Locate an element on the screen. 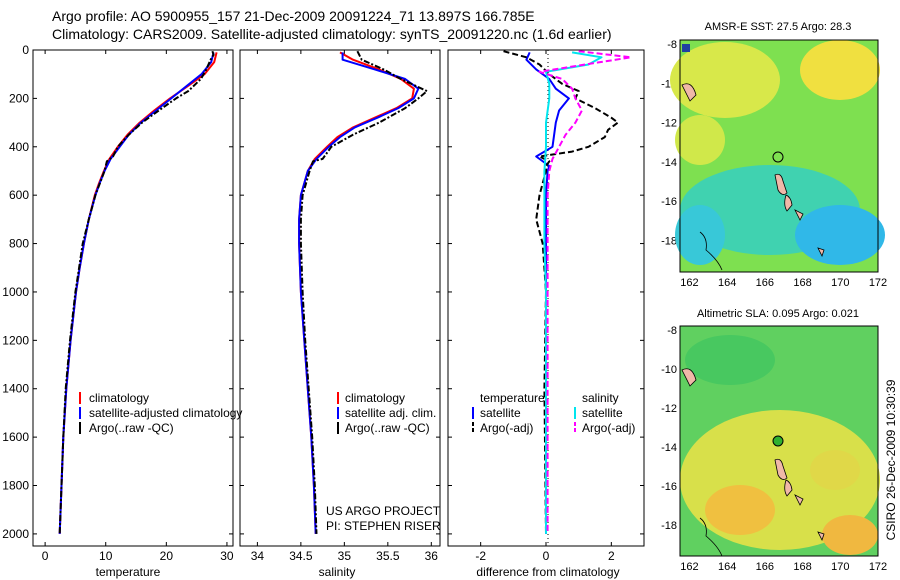  sla-map-lat-tick-label: -16 is located at coordinates (669, 487).